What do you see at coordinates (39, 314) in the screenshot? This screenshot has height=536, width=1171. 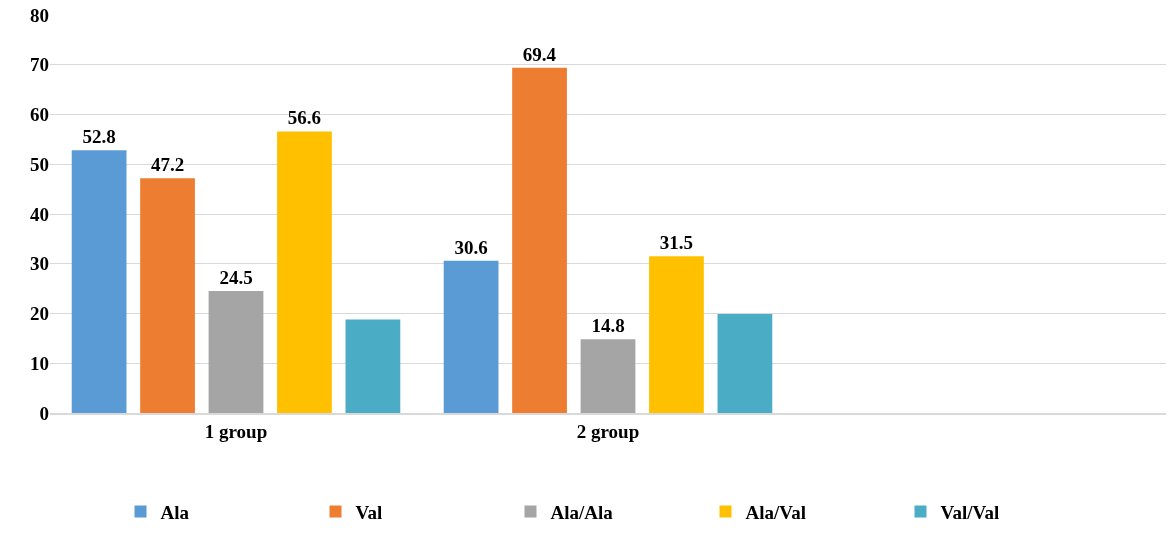 I see `y-tick-label: 20` at bounding box center [39, 314].